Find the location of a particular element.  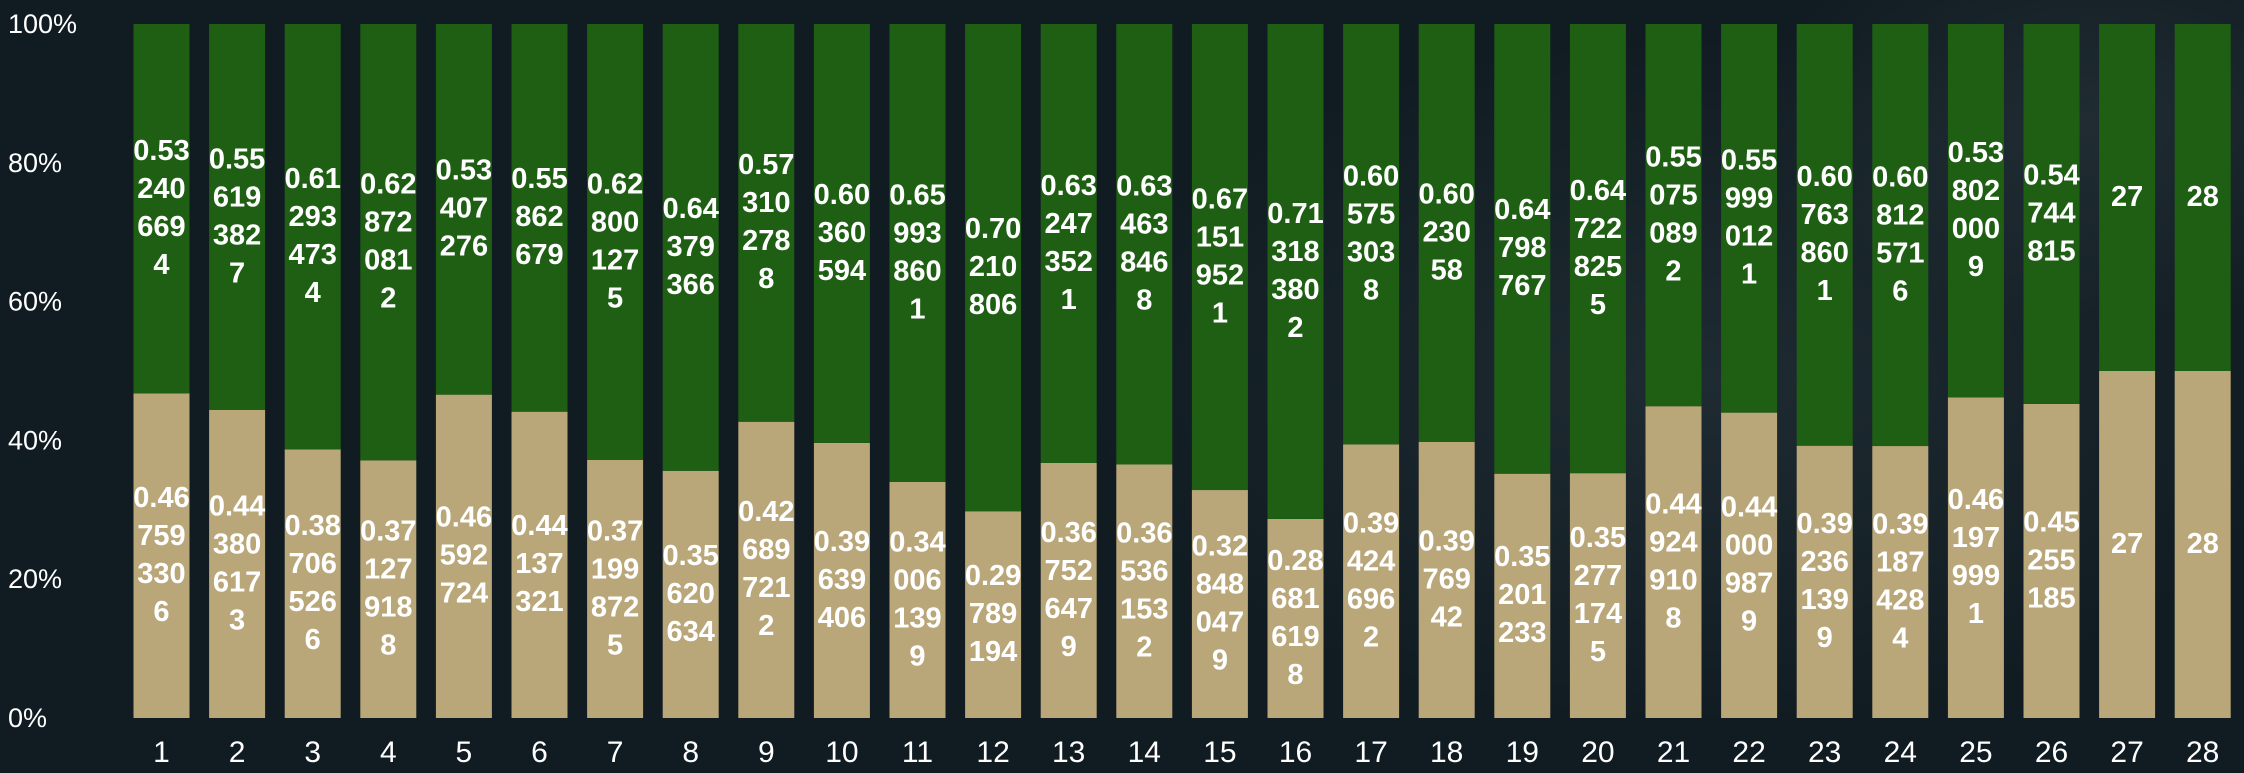

data-label-line: 0.53 is located at coordinates (464, 171).